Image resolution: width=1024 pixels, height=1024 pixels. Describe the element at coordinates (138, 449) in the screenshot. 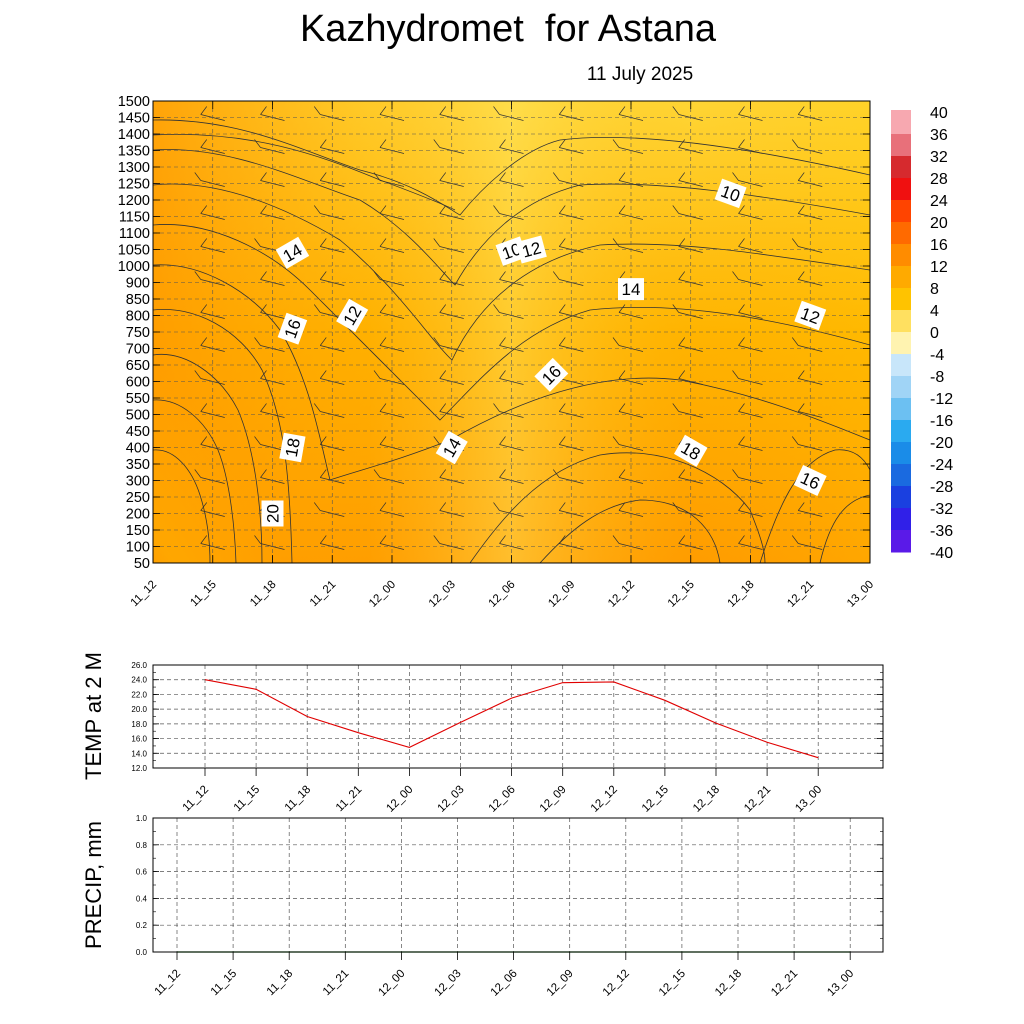

I see `main-y-tick-label: 400` at that location.